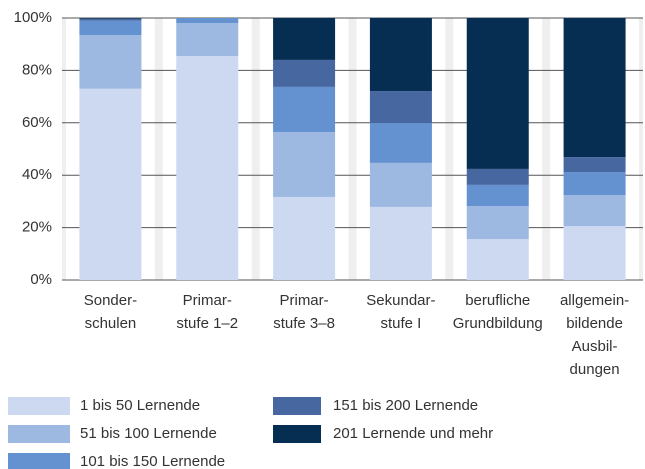 The height and width of the screenshot is (469, 645). I want to click on x-tick-label: Sonder-schulen, so click(110, 312).